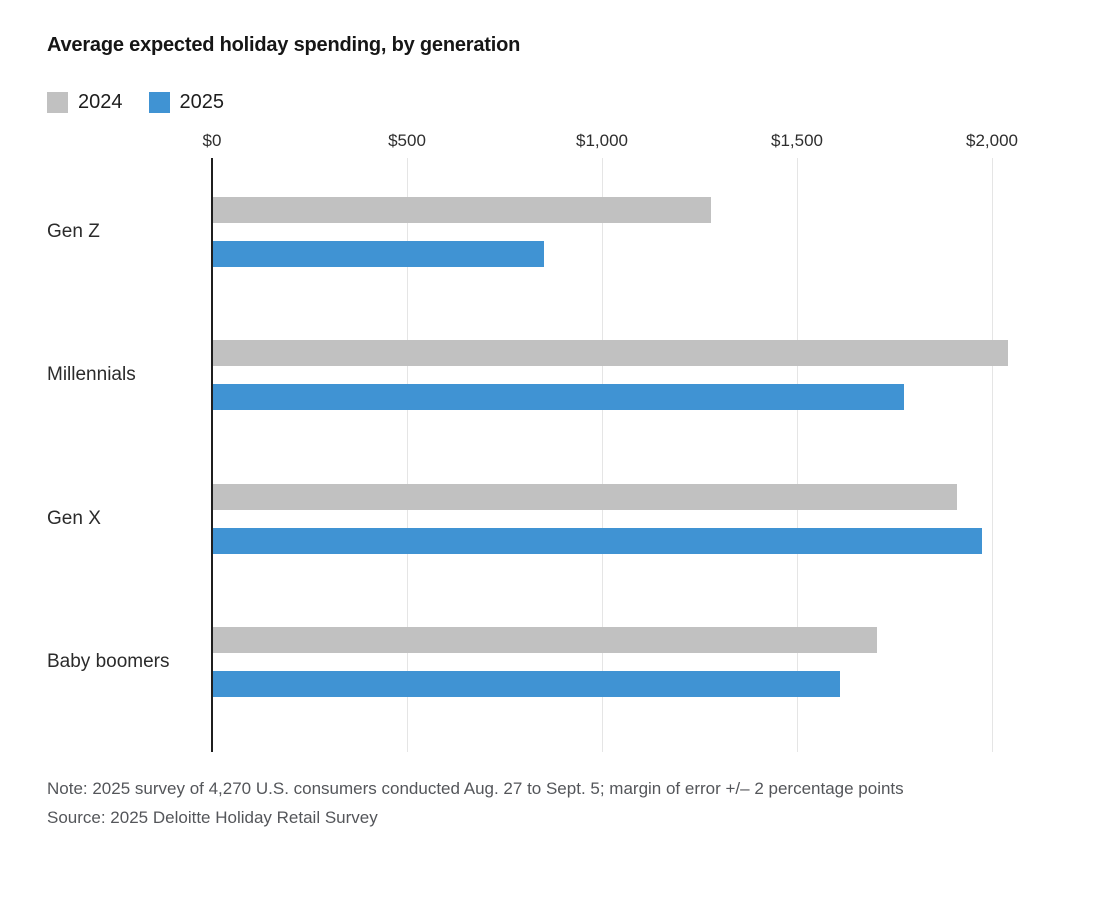 The image size is (1094, 910). What do you see at coordinates (212, 140) in the screenshot?
I see `tick-label-0: $0` at bounding box center [212, 140].